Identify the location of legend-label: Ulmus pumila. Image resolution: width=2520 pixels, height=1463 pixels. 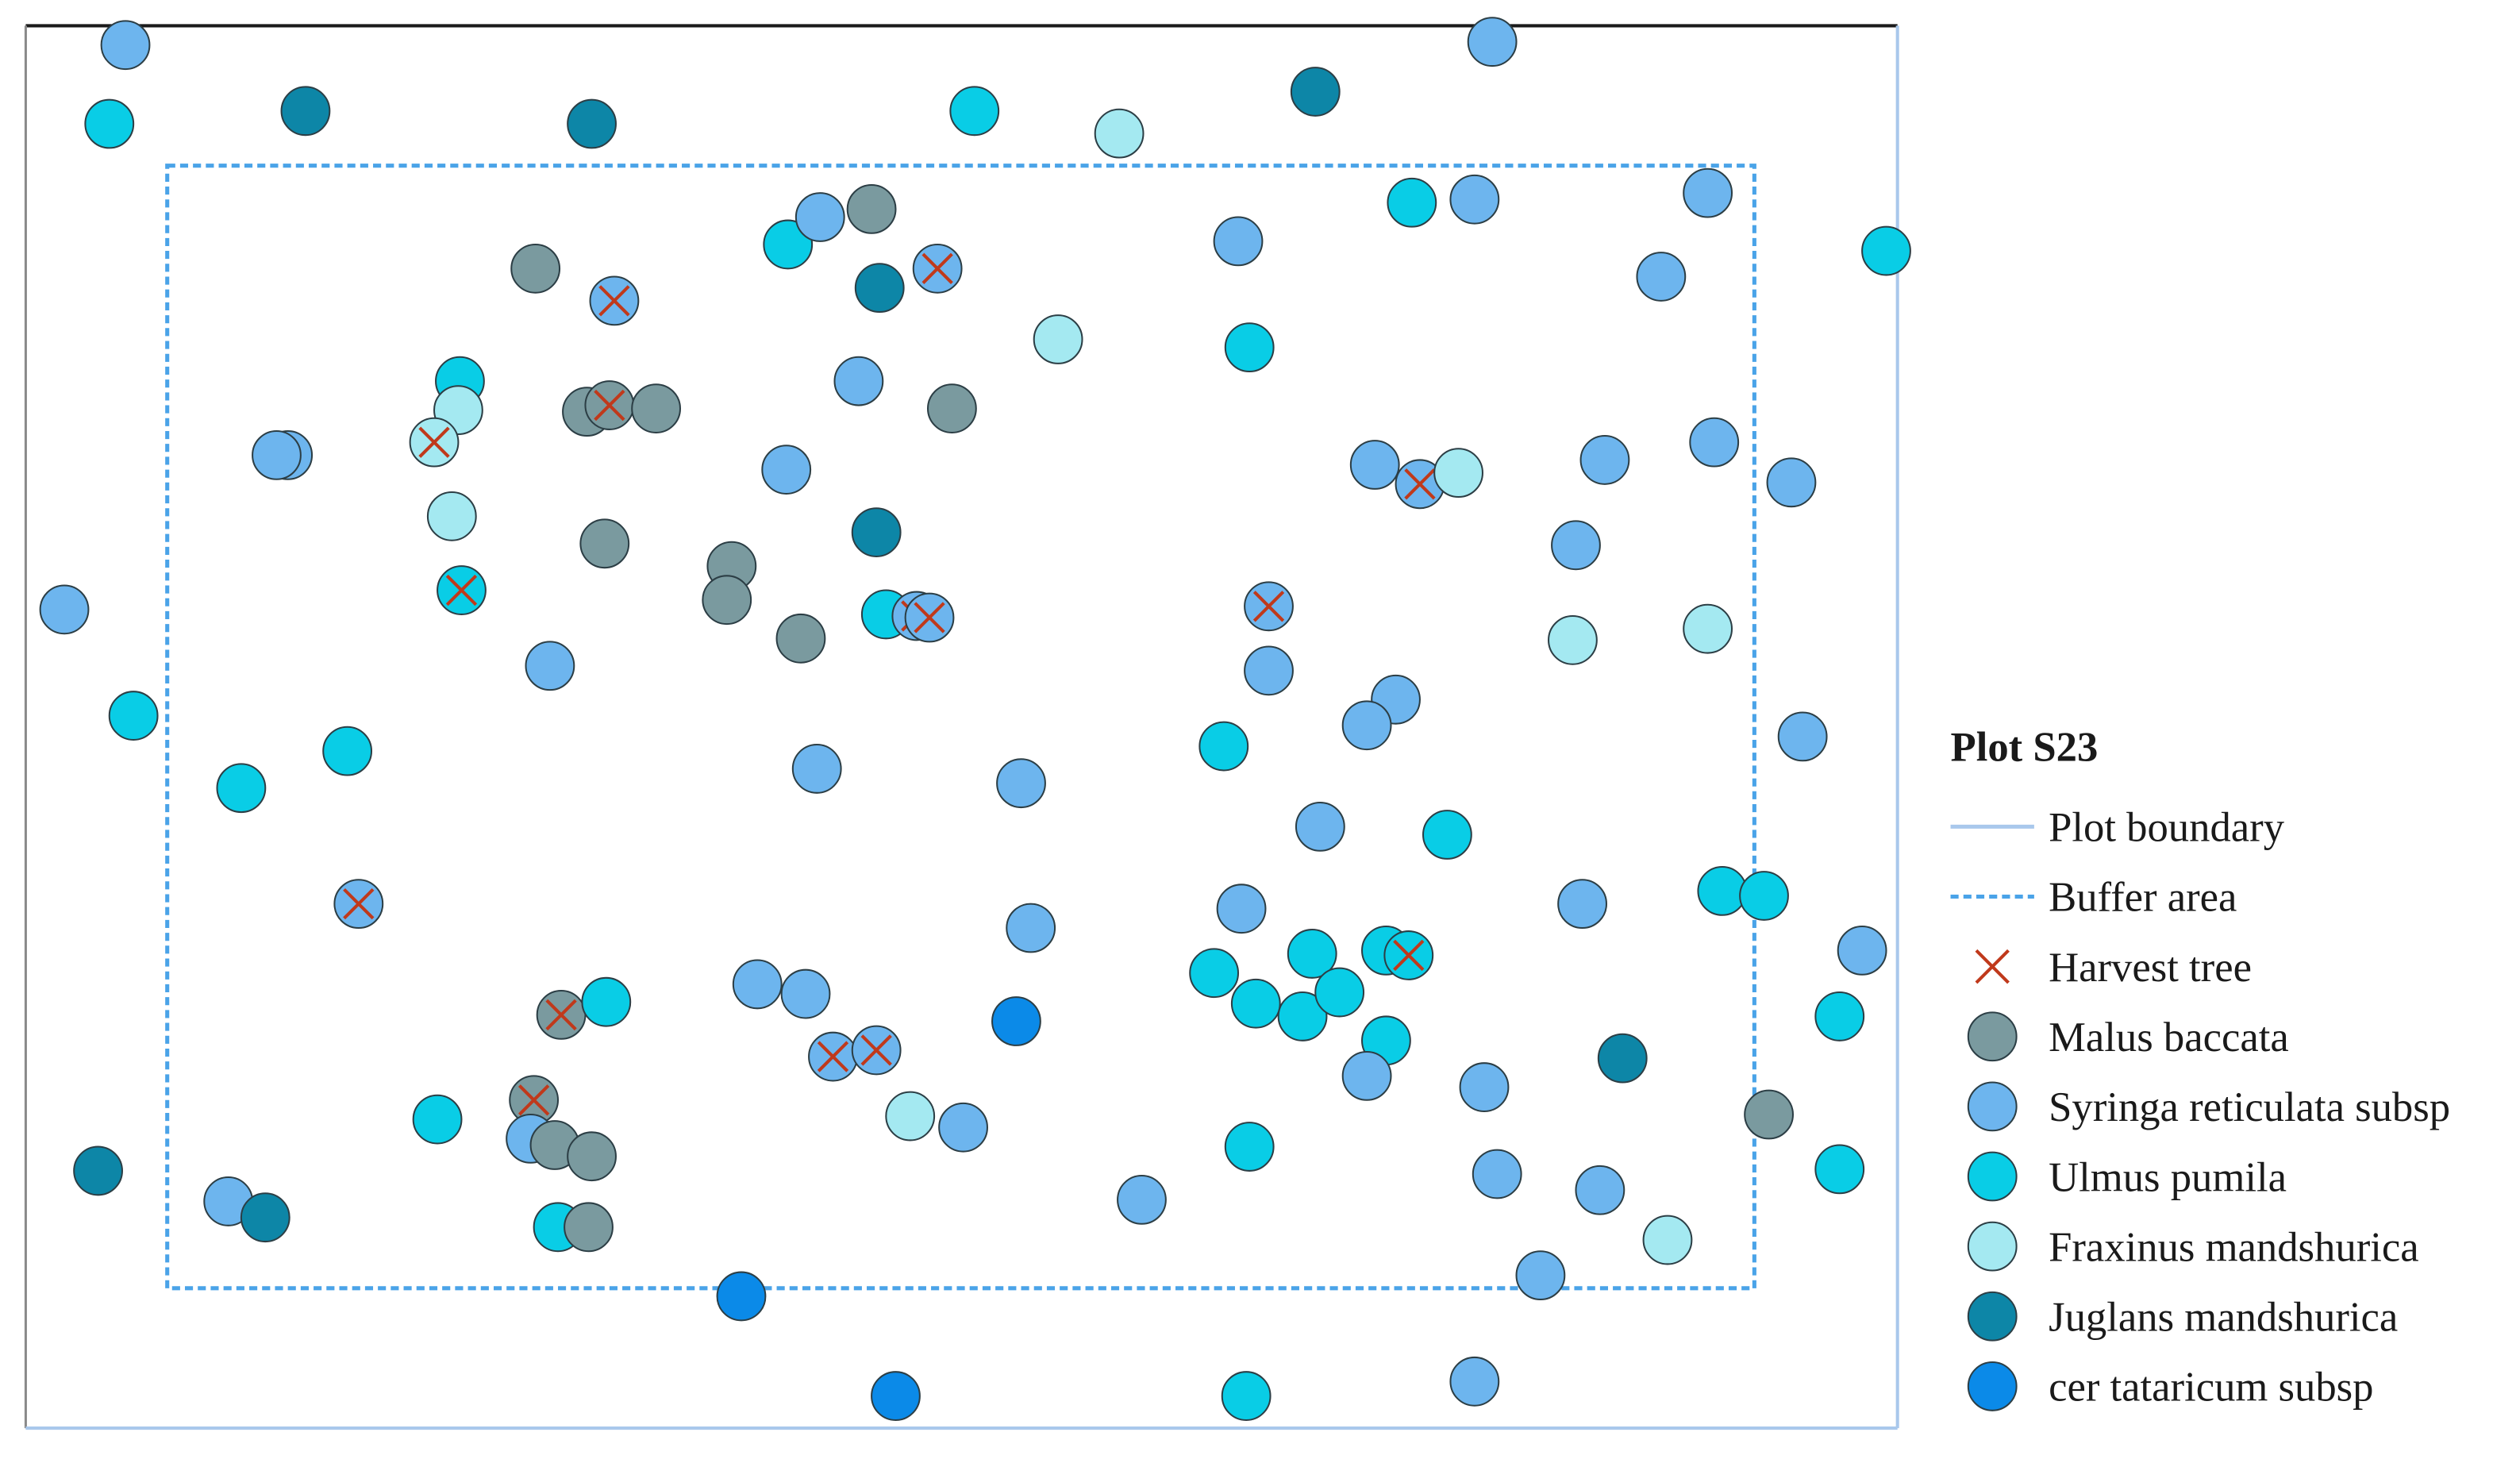
(2168, 1177).